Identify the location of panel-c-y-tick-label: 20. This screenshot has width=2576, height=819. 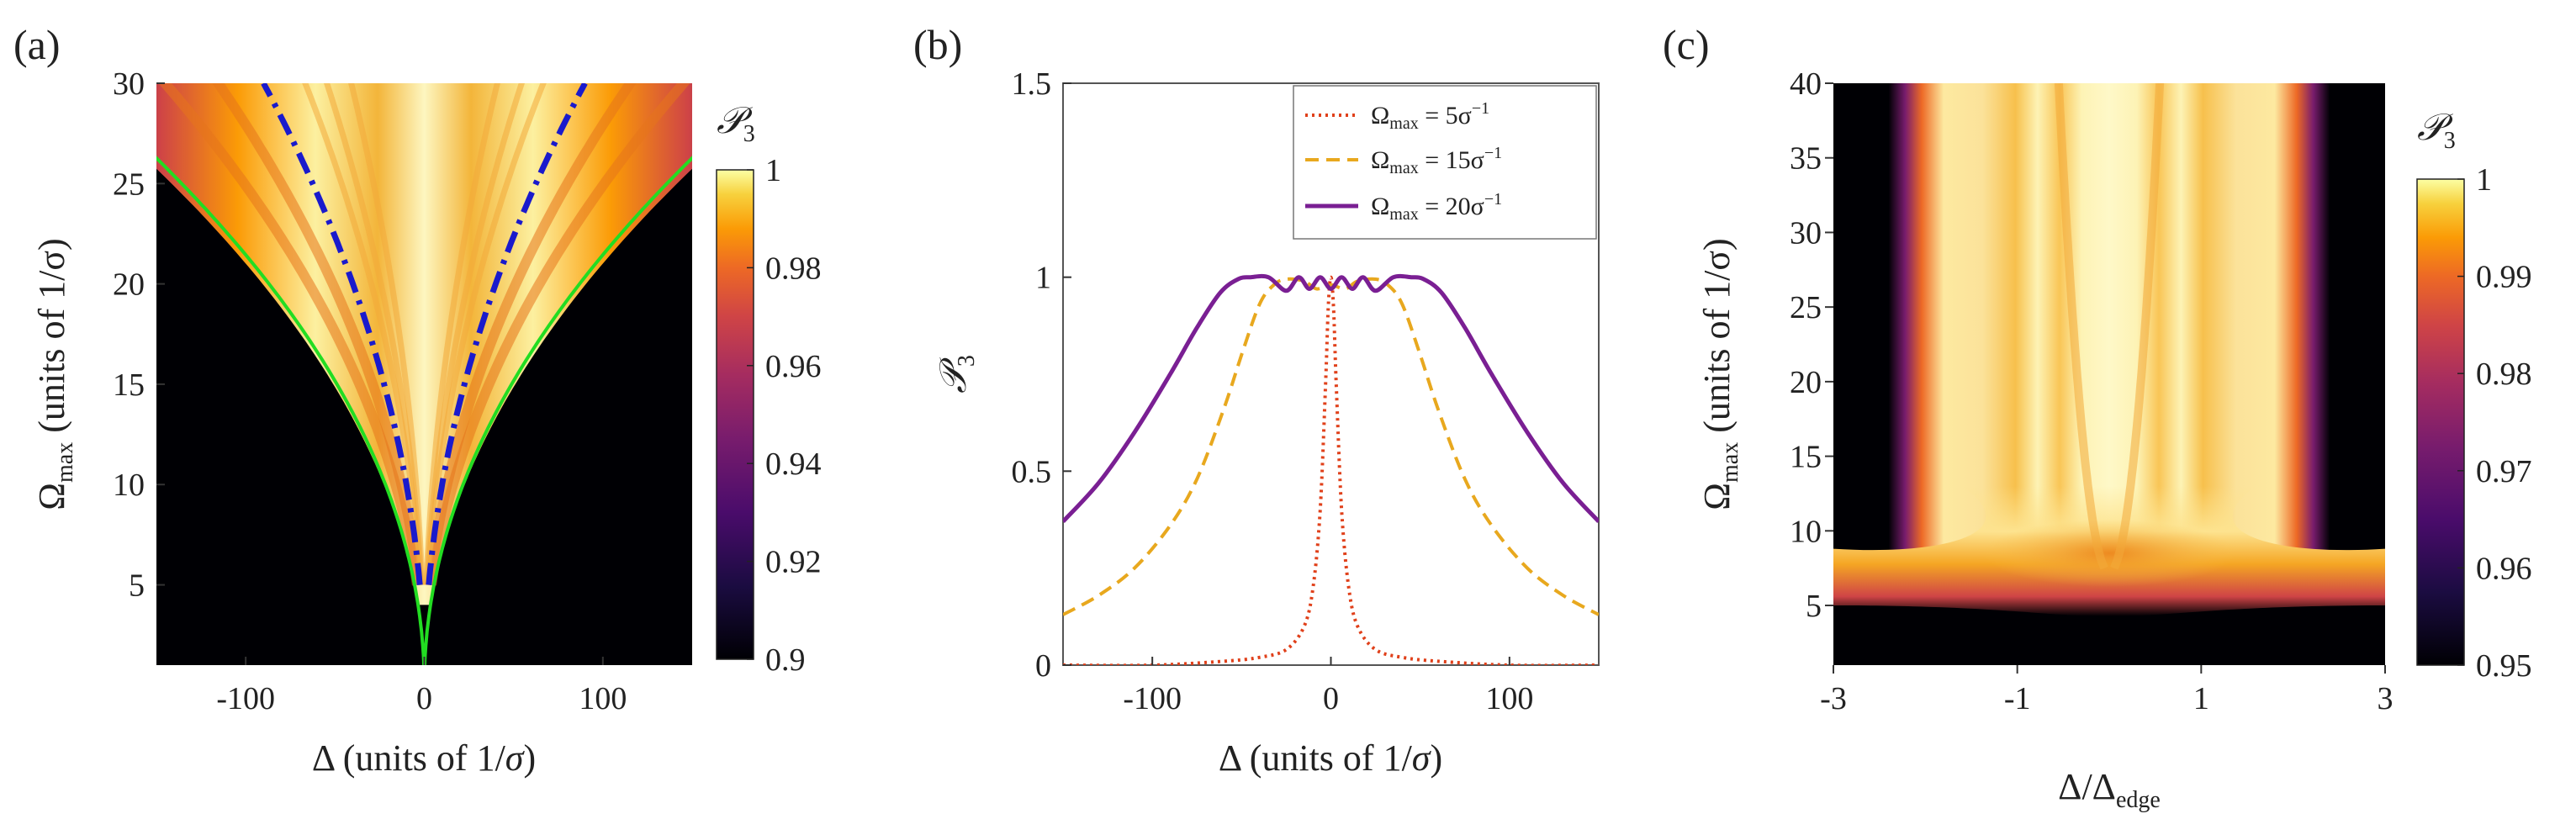
(1806, 382).